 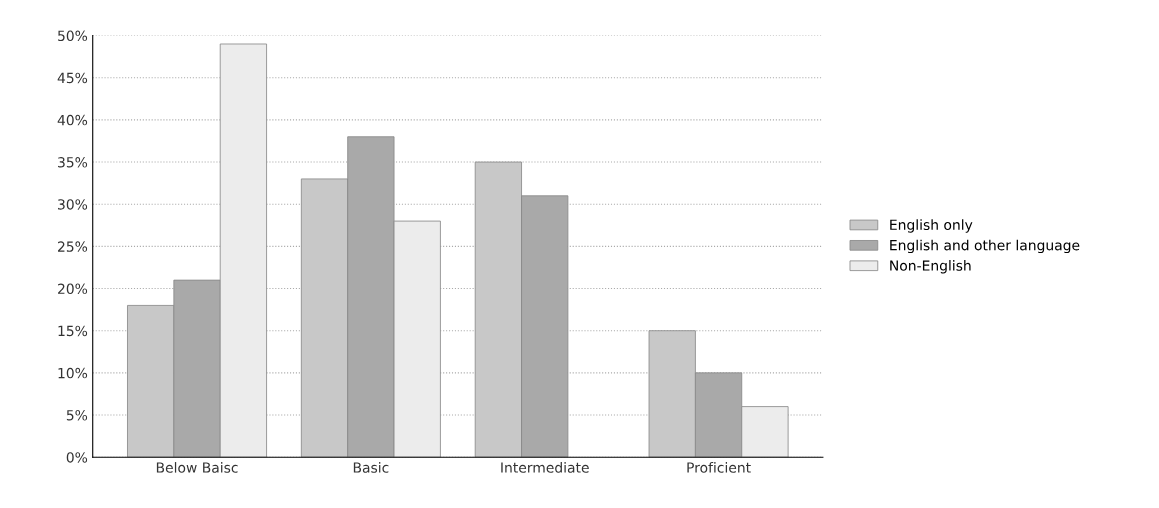 I want to click on y-tick-label: 50%, so click(x=73, y=36).